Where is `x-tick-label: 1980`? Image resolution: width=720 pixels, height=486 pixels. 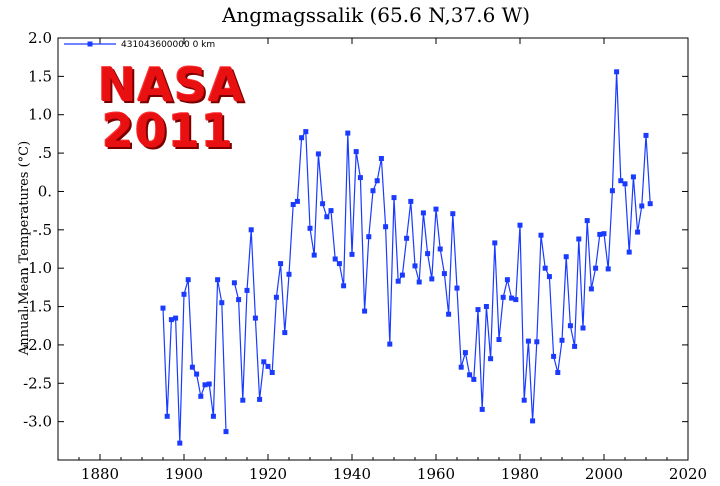
x-tick-label: 1980 is located at coordinates (520, 474).